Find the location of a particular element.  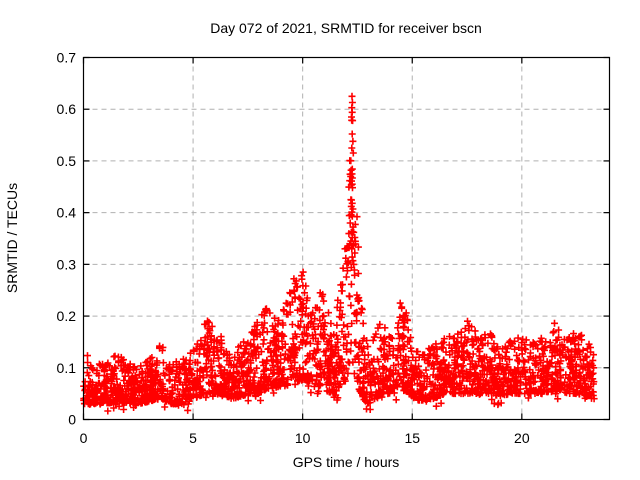

x-tick-label: 20 is located at coordinates (522, 438).